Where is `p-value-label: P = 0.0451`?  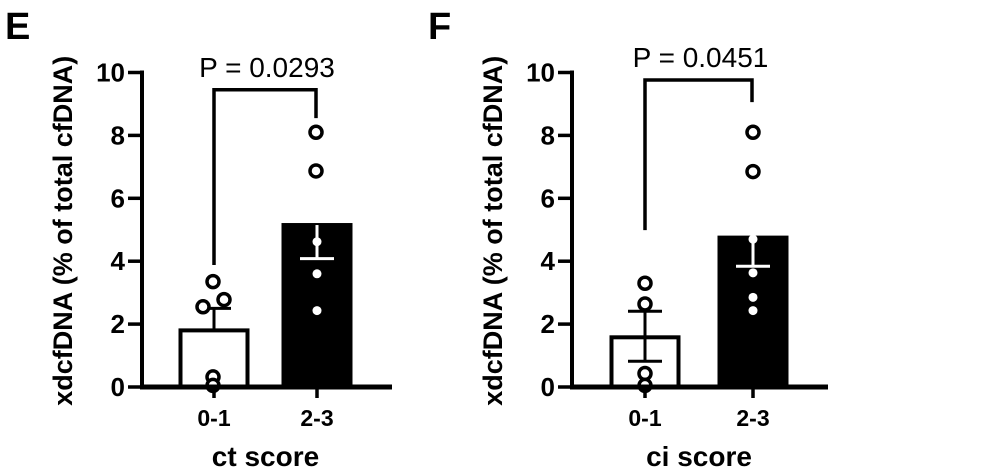
p-value-label: P = 0.0451 is located at coordinates (701, 57).